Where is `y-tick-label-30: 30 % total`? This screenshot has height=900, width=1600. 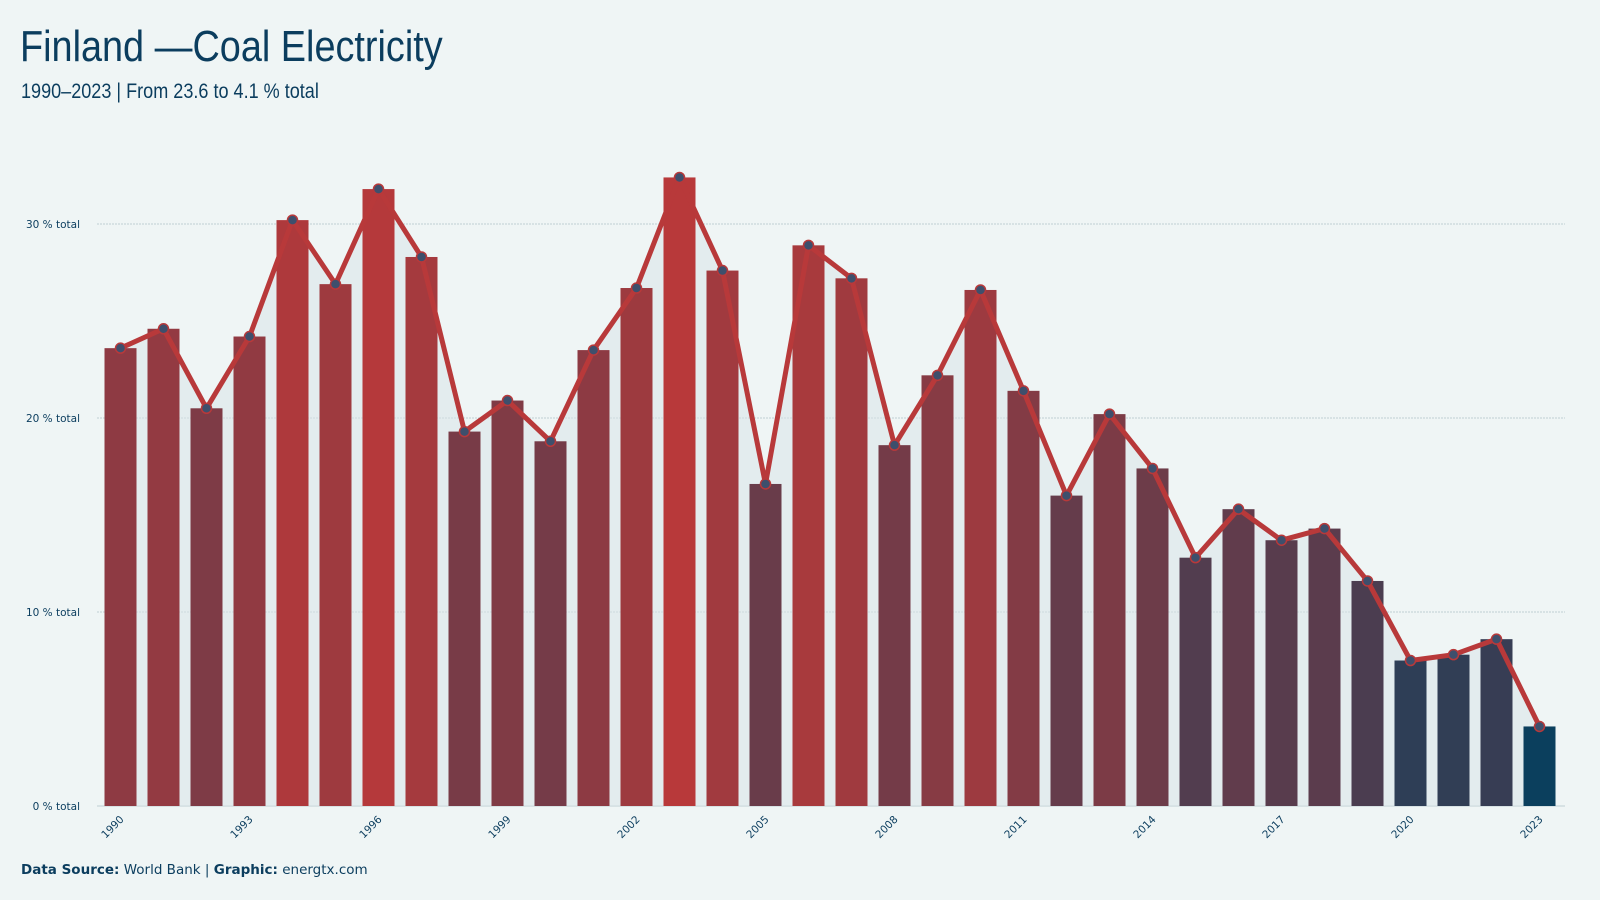 y-tick-label-30: 30 % total is located at coordinates (53, 225).